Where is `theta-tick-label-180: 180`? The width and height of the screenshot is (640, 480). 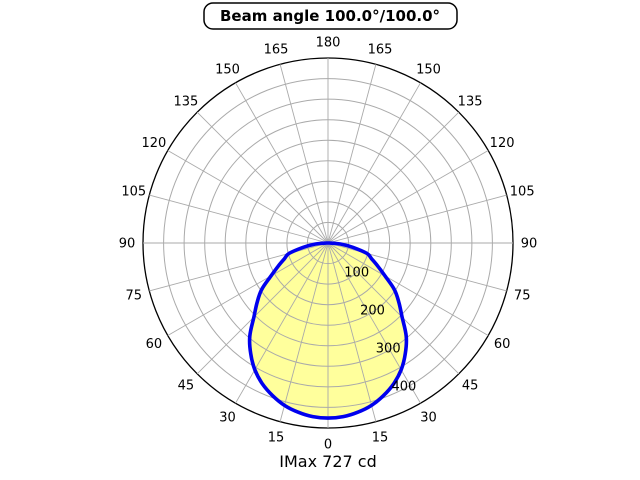
theta-tick-label-180: 180 is located at coordinates (328, 43).